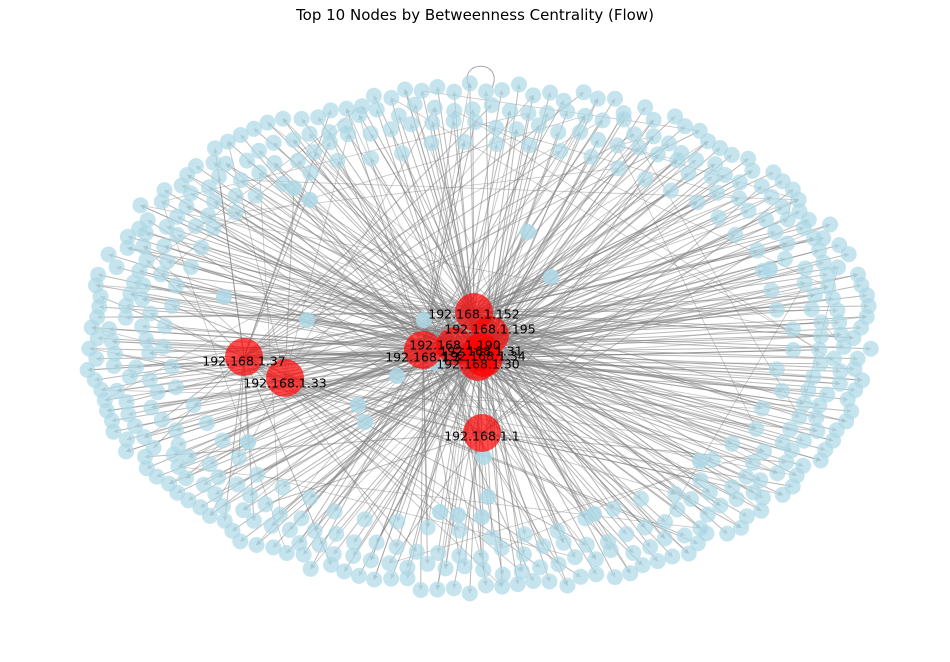  What do you see at coordinates (285, 383) in the screenshot?
I see `top-node-label: 192.168.1.33` at bounding box center [285, 383].